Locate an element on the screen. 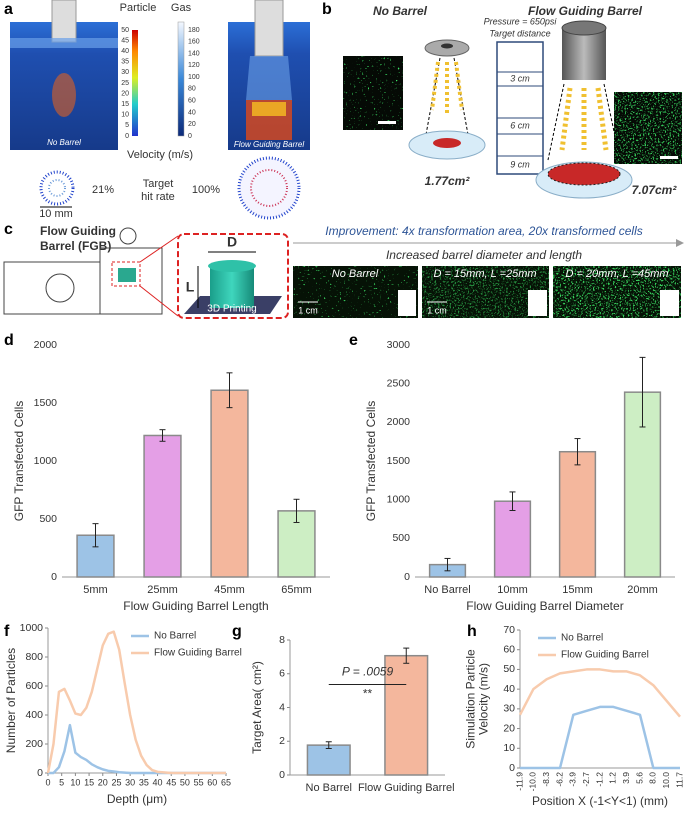 This screenshot has width=685, height=815. colorbar-tick-label: 100 is located at coordinates (194, 77).